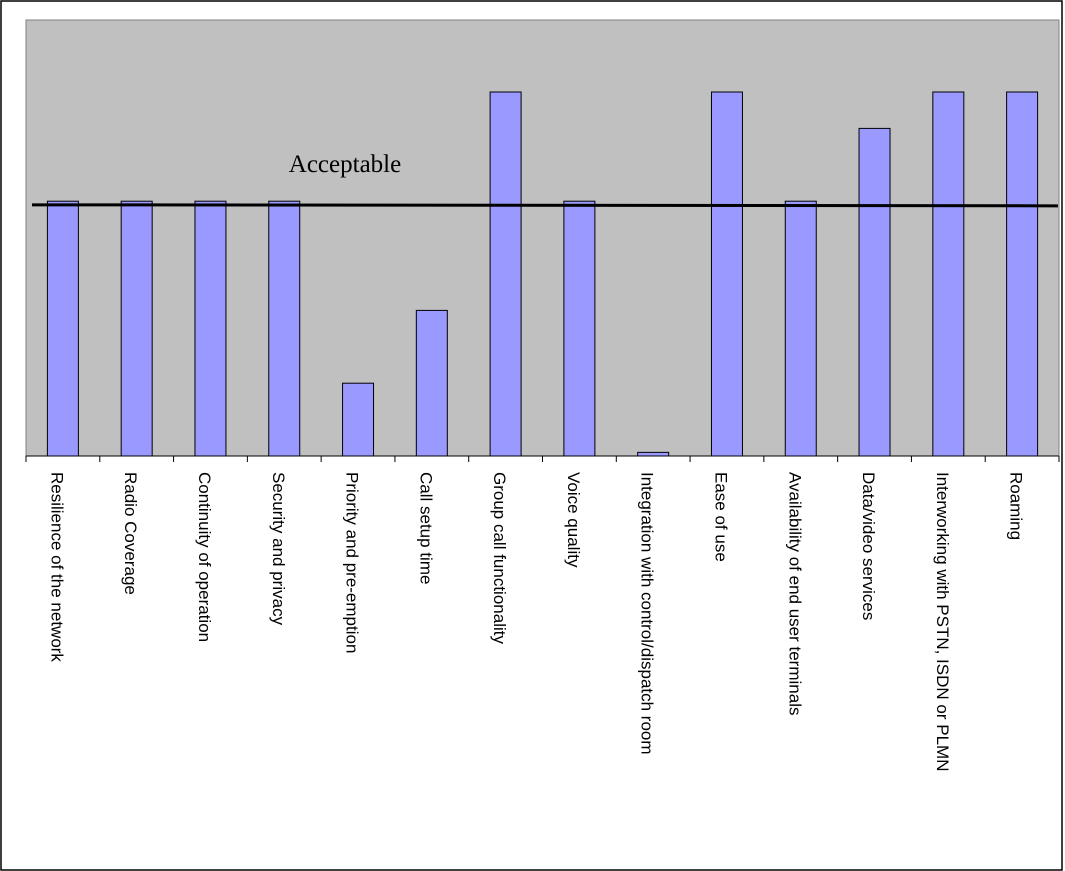 The height and width of the screenshot is (871, 1065). I want to click on category-label-8: Voice quality, so click(573, 520).